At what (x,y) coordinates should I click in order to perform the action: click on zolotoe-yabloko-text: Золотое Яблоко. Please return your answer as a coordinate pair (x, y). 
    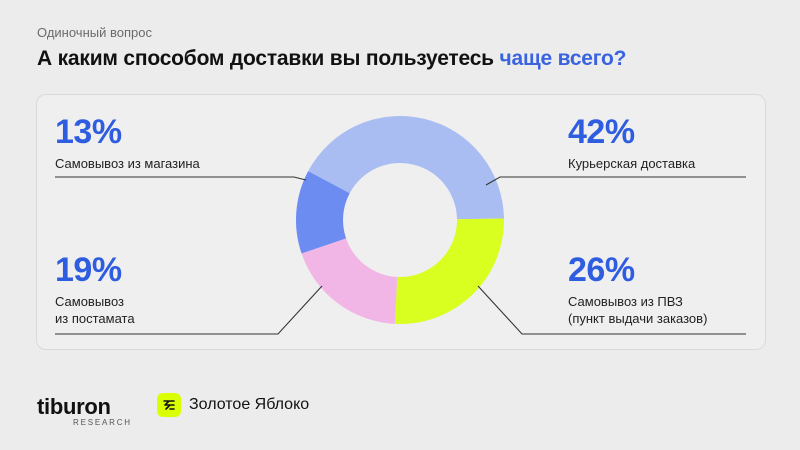
    Looking at the image, I should click on (249, 404).